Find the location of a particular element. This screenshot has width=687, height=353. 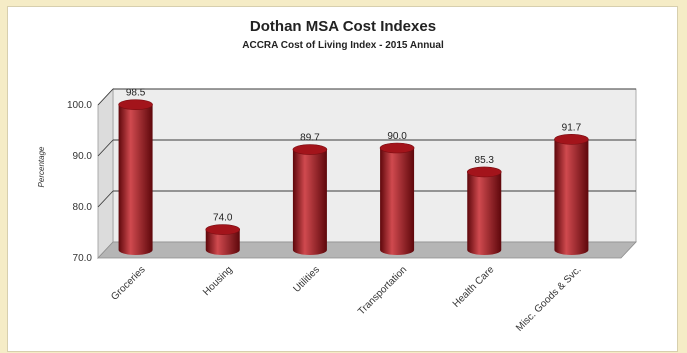

x-tick-label: Health Care is located at coordinates (474, 287).